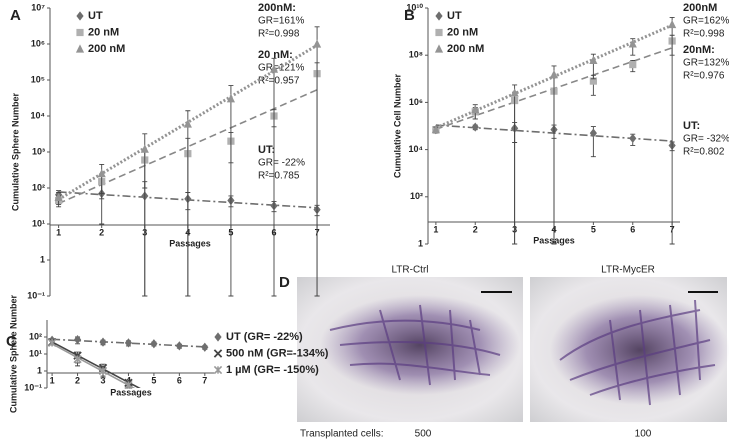 This screenshot has height=441, width=729. Describe the element at coordinates (281, 68) in the screenshot. I see `annotation: GR=121%` at that location.